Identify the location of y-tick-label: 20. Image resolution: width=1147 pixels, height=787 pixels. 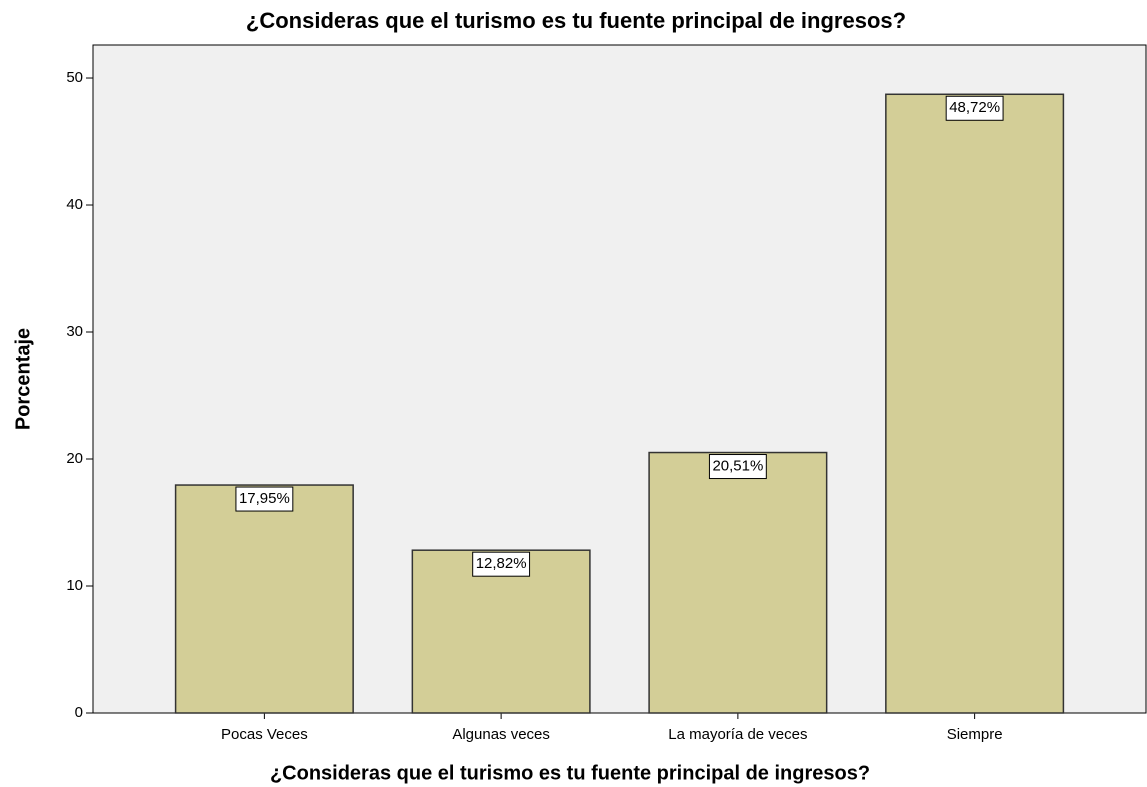
(74, 458).